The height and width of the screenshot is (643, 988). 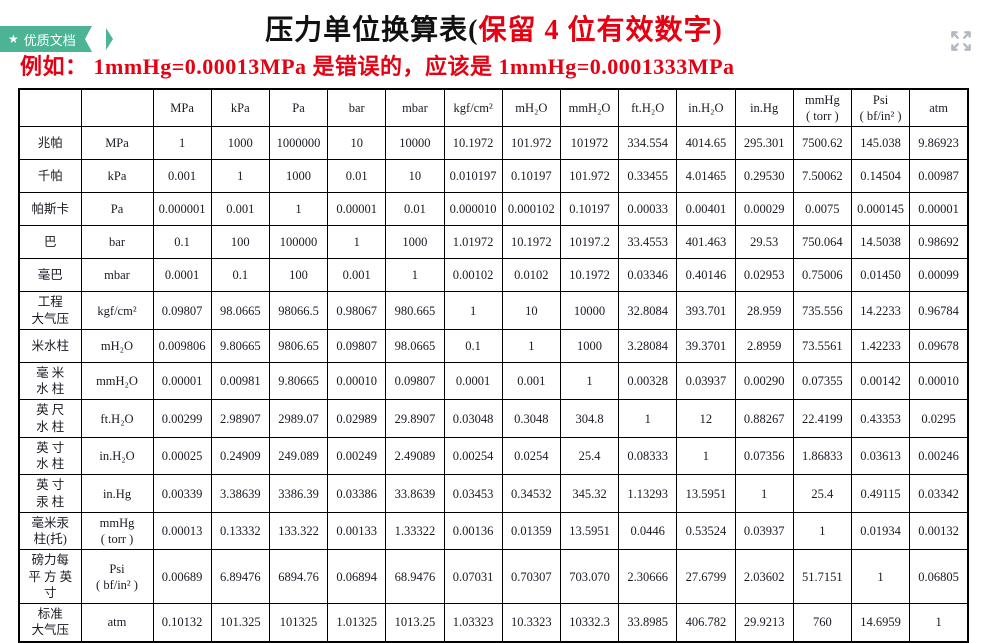 What do you see at coordinates (880, 275) in the screenshot?
I see `value-cell: 0.01450` at bounding box center [880, 275].